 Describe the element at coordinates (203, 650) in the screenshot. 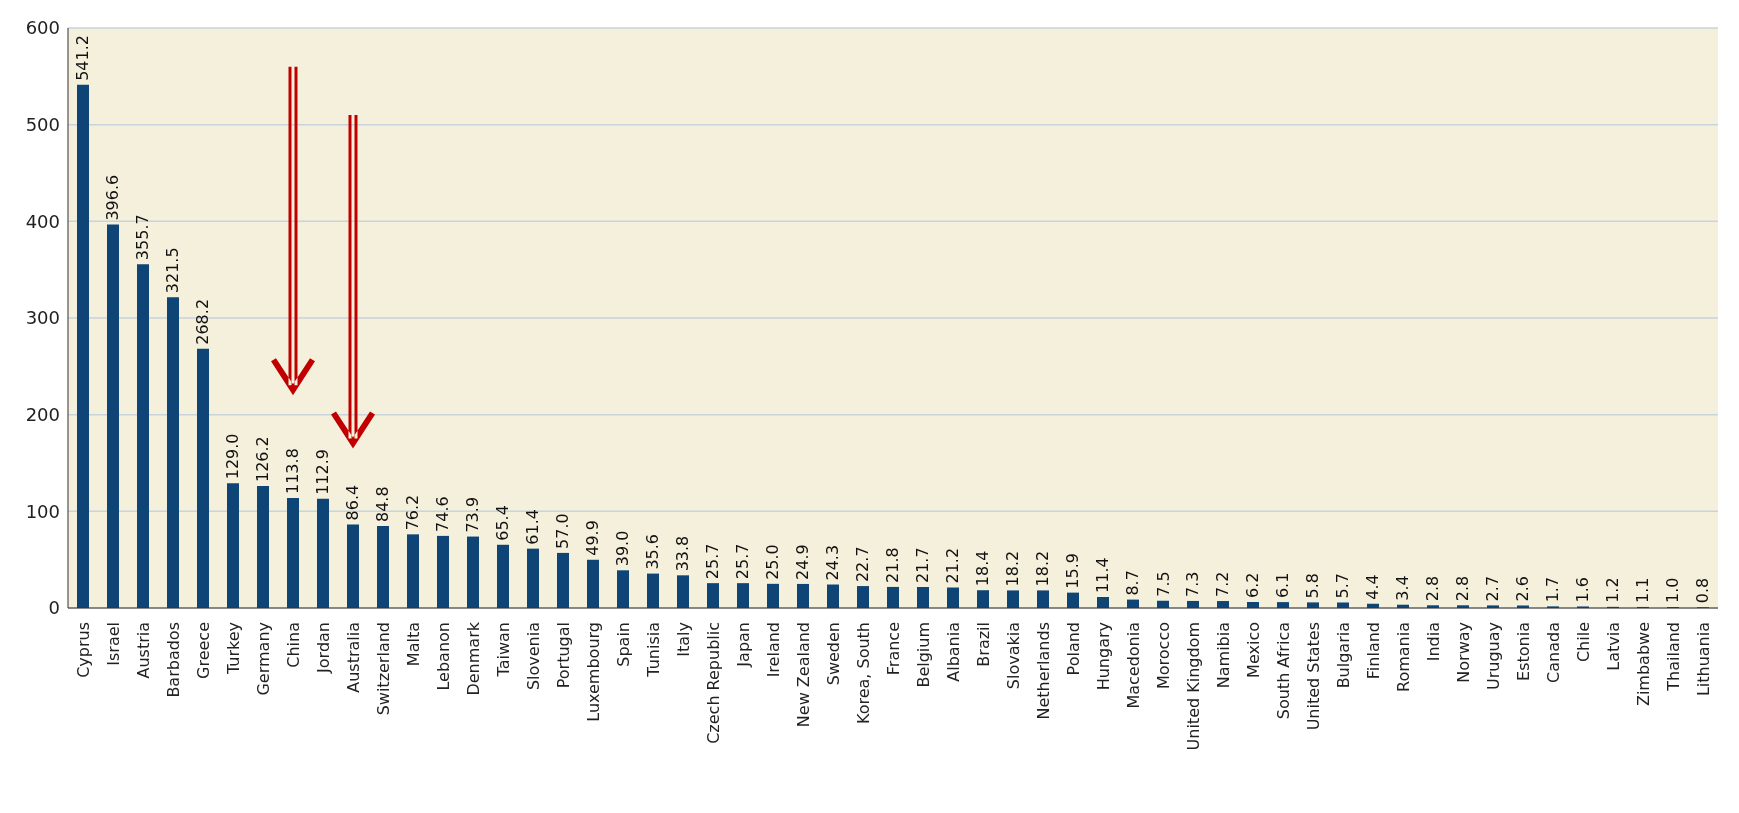

I see `x-tick-label: Greece` at that location.